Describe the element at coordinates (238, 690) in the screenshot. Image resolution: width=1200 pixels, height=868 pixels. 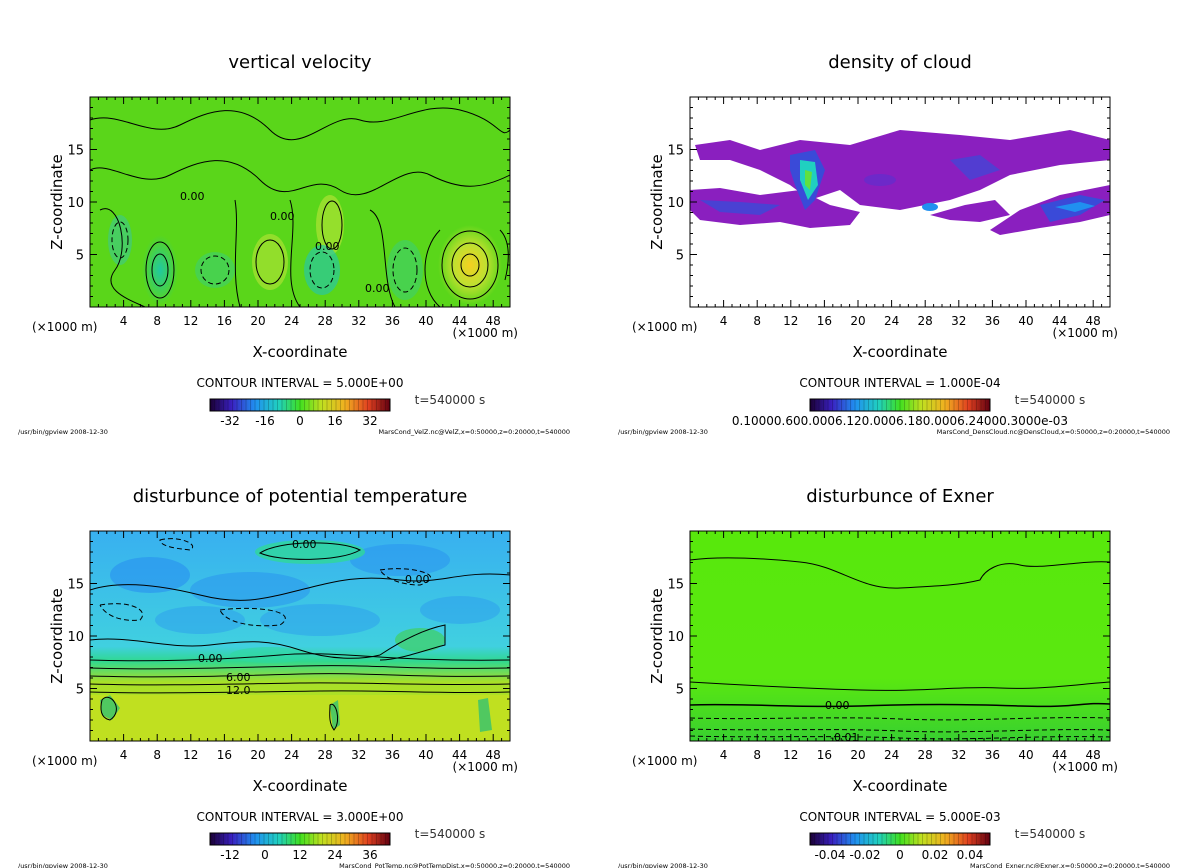
I see `svg-text: 12.0` at that location.